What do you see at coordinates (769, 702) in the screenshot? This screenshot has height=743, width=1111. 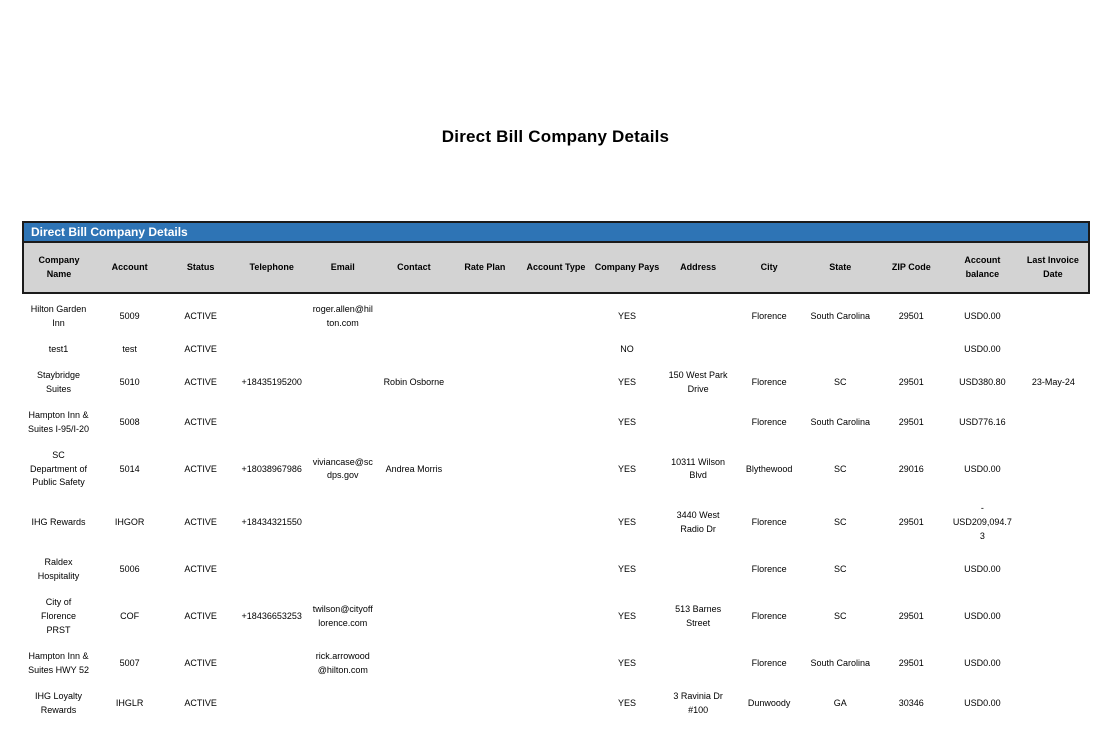 I see `table-cell: Dunwoody` at bounding box center [769, 702].